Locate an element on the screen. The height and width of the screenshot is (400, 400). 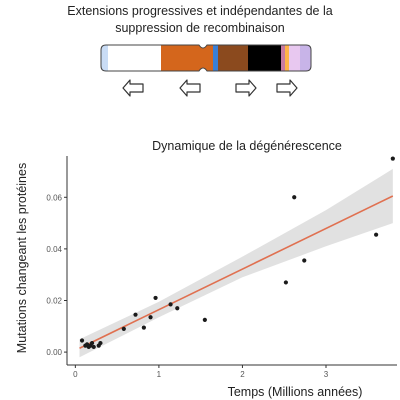
x-tick-label: 0 is located at coordinates (75, 374).